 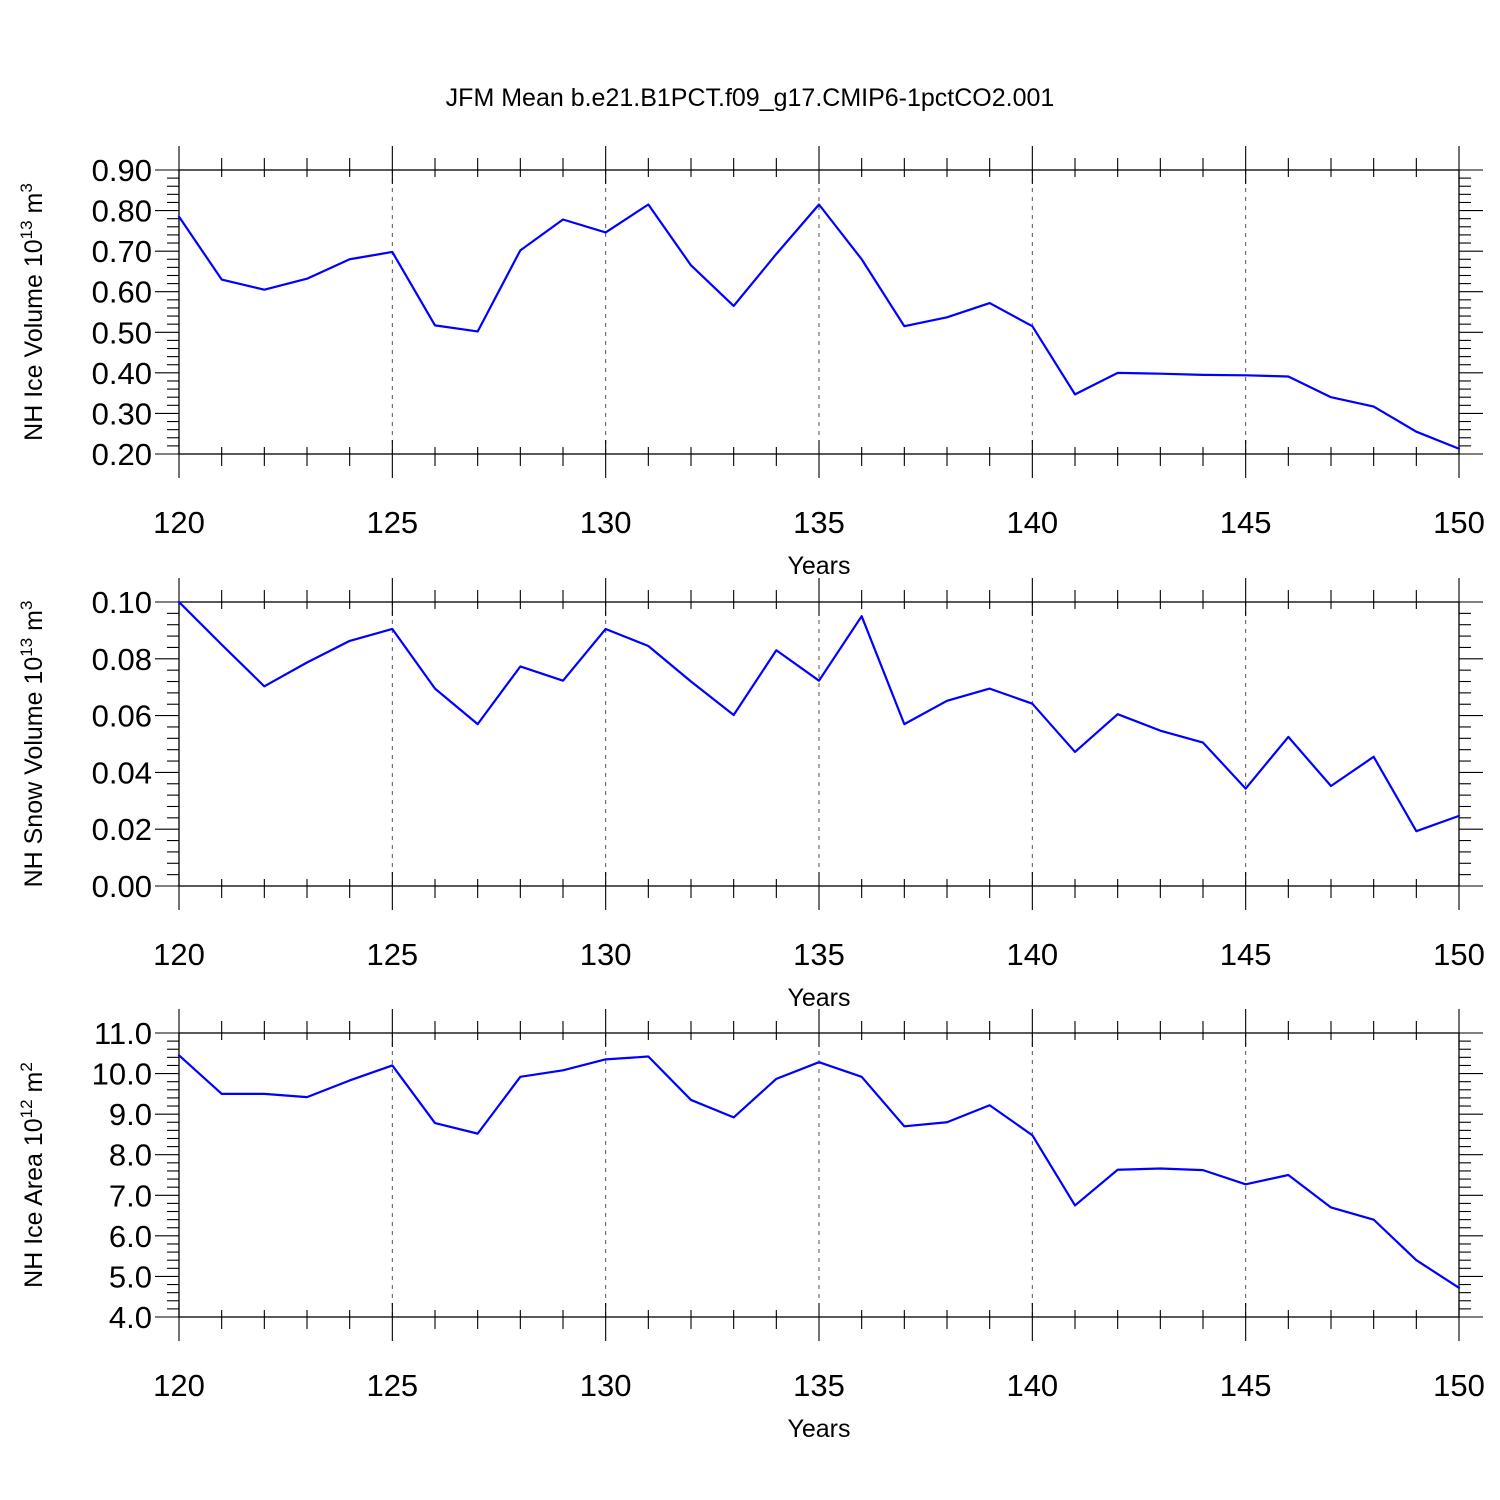 What do you see at coordinates (130, 1317) in the screenshot?
I see `y-tick-label: 4.0` at bounding box center [130, 1317].